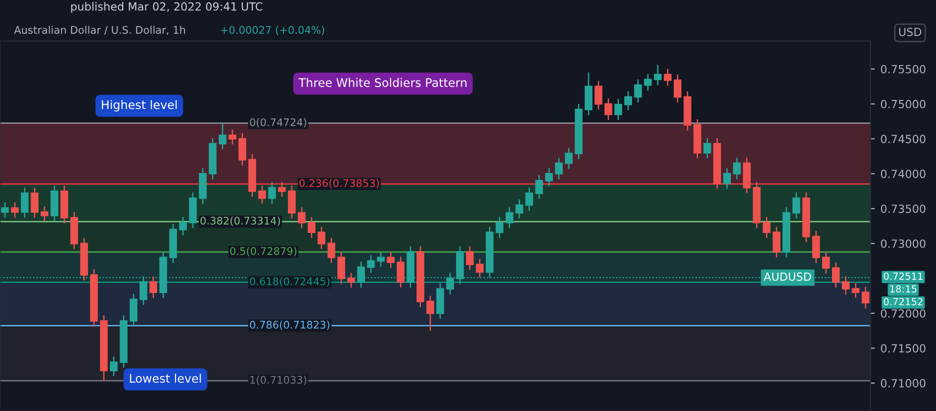  Describe the element at coordinates (263, 251) in the screenshot. I see `ref-line-label: 0.5(0.72879)` at that location.